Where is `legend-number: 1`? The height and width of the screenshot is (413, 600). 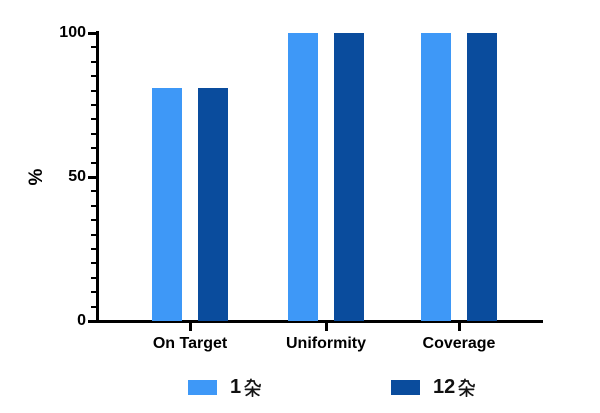
legend-number: 1 is located at coordinates (236, 386).